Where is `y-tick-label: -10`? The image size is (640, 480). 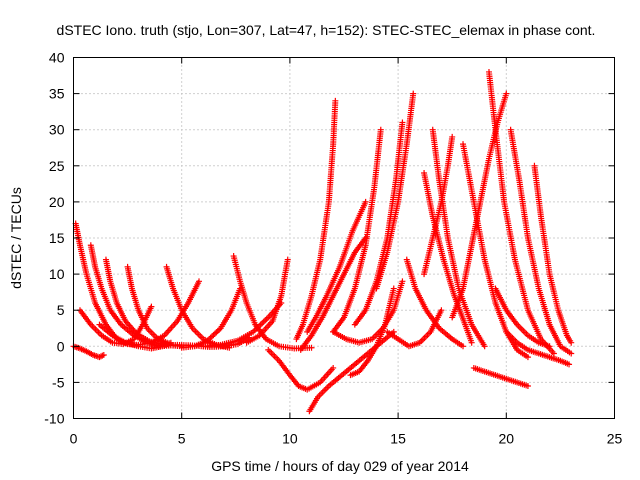 y-tick-label: -10 is located at coordinates (54, 419).